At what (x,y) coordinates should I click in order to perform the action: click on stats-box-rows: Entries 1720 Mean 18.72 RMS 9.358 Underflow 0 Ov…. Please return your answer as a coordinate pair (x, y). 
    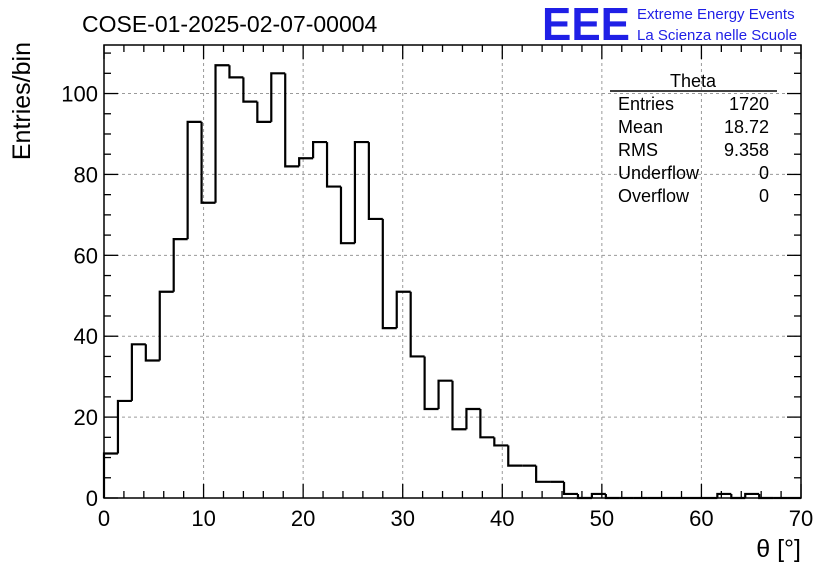
    Looking at the image, I should click on (693, 150).